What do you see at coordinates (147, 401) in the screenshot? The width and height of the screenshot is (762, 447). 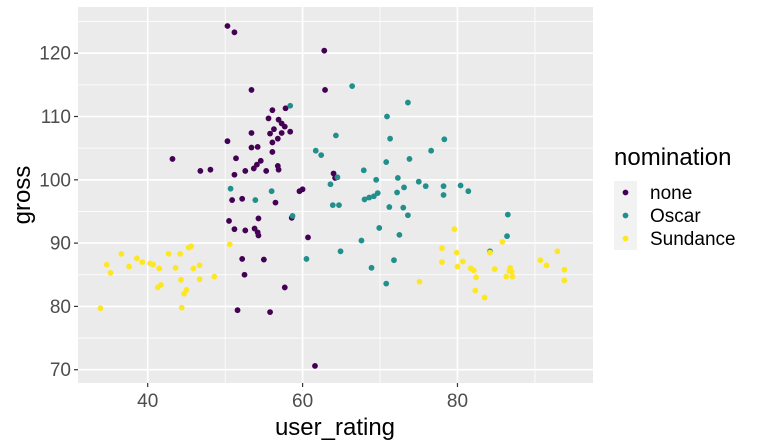 I see `x-tick-label: 40` at bounding box center [147, 401].